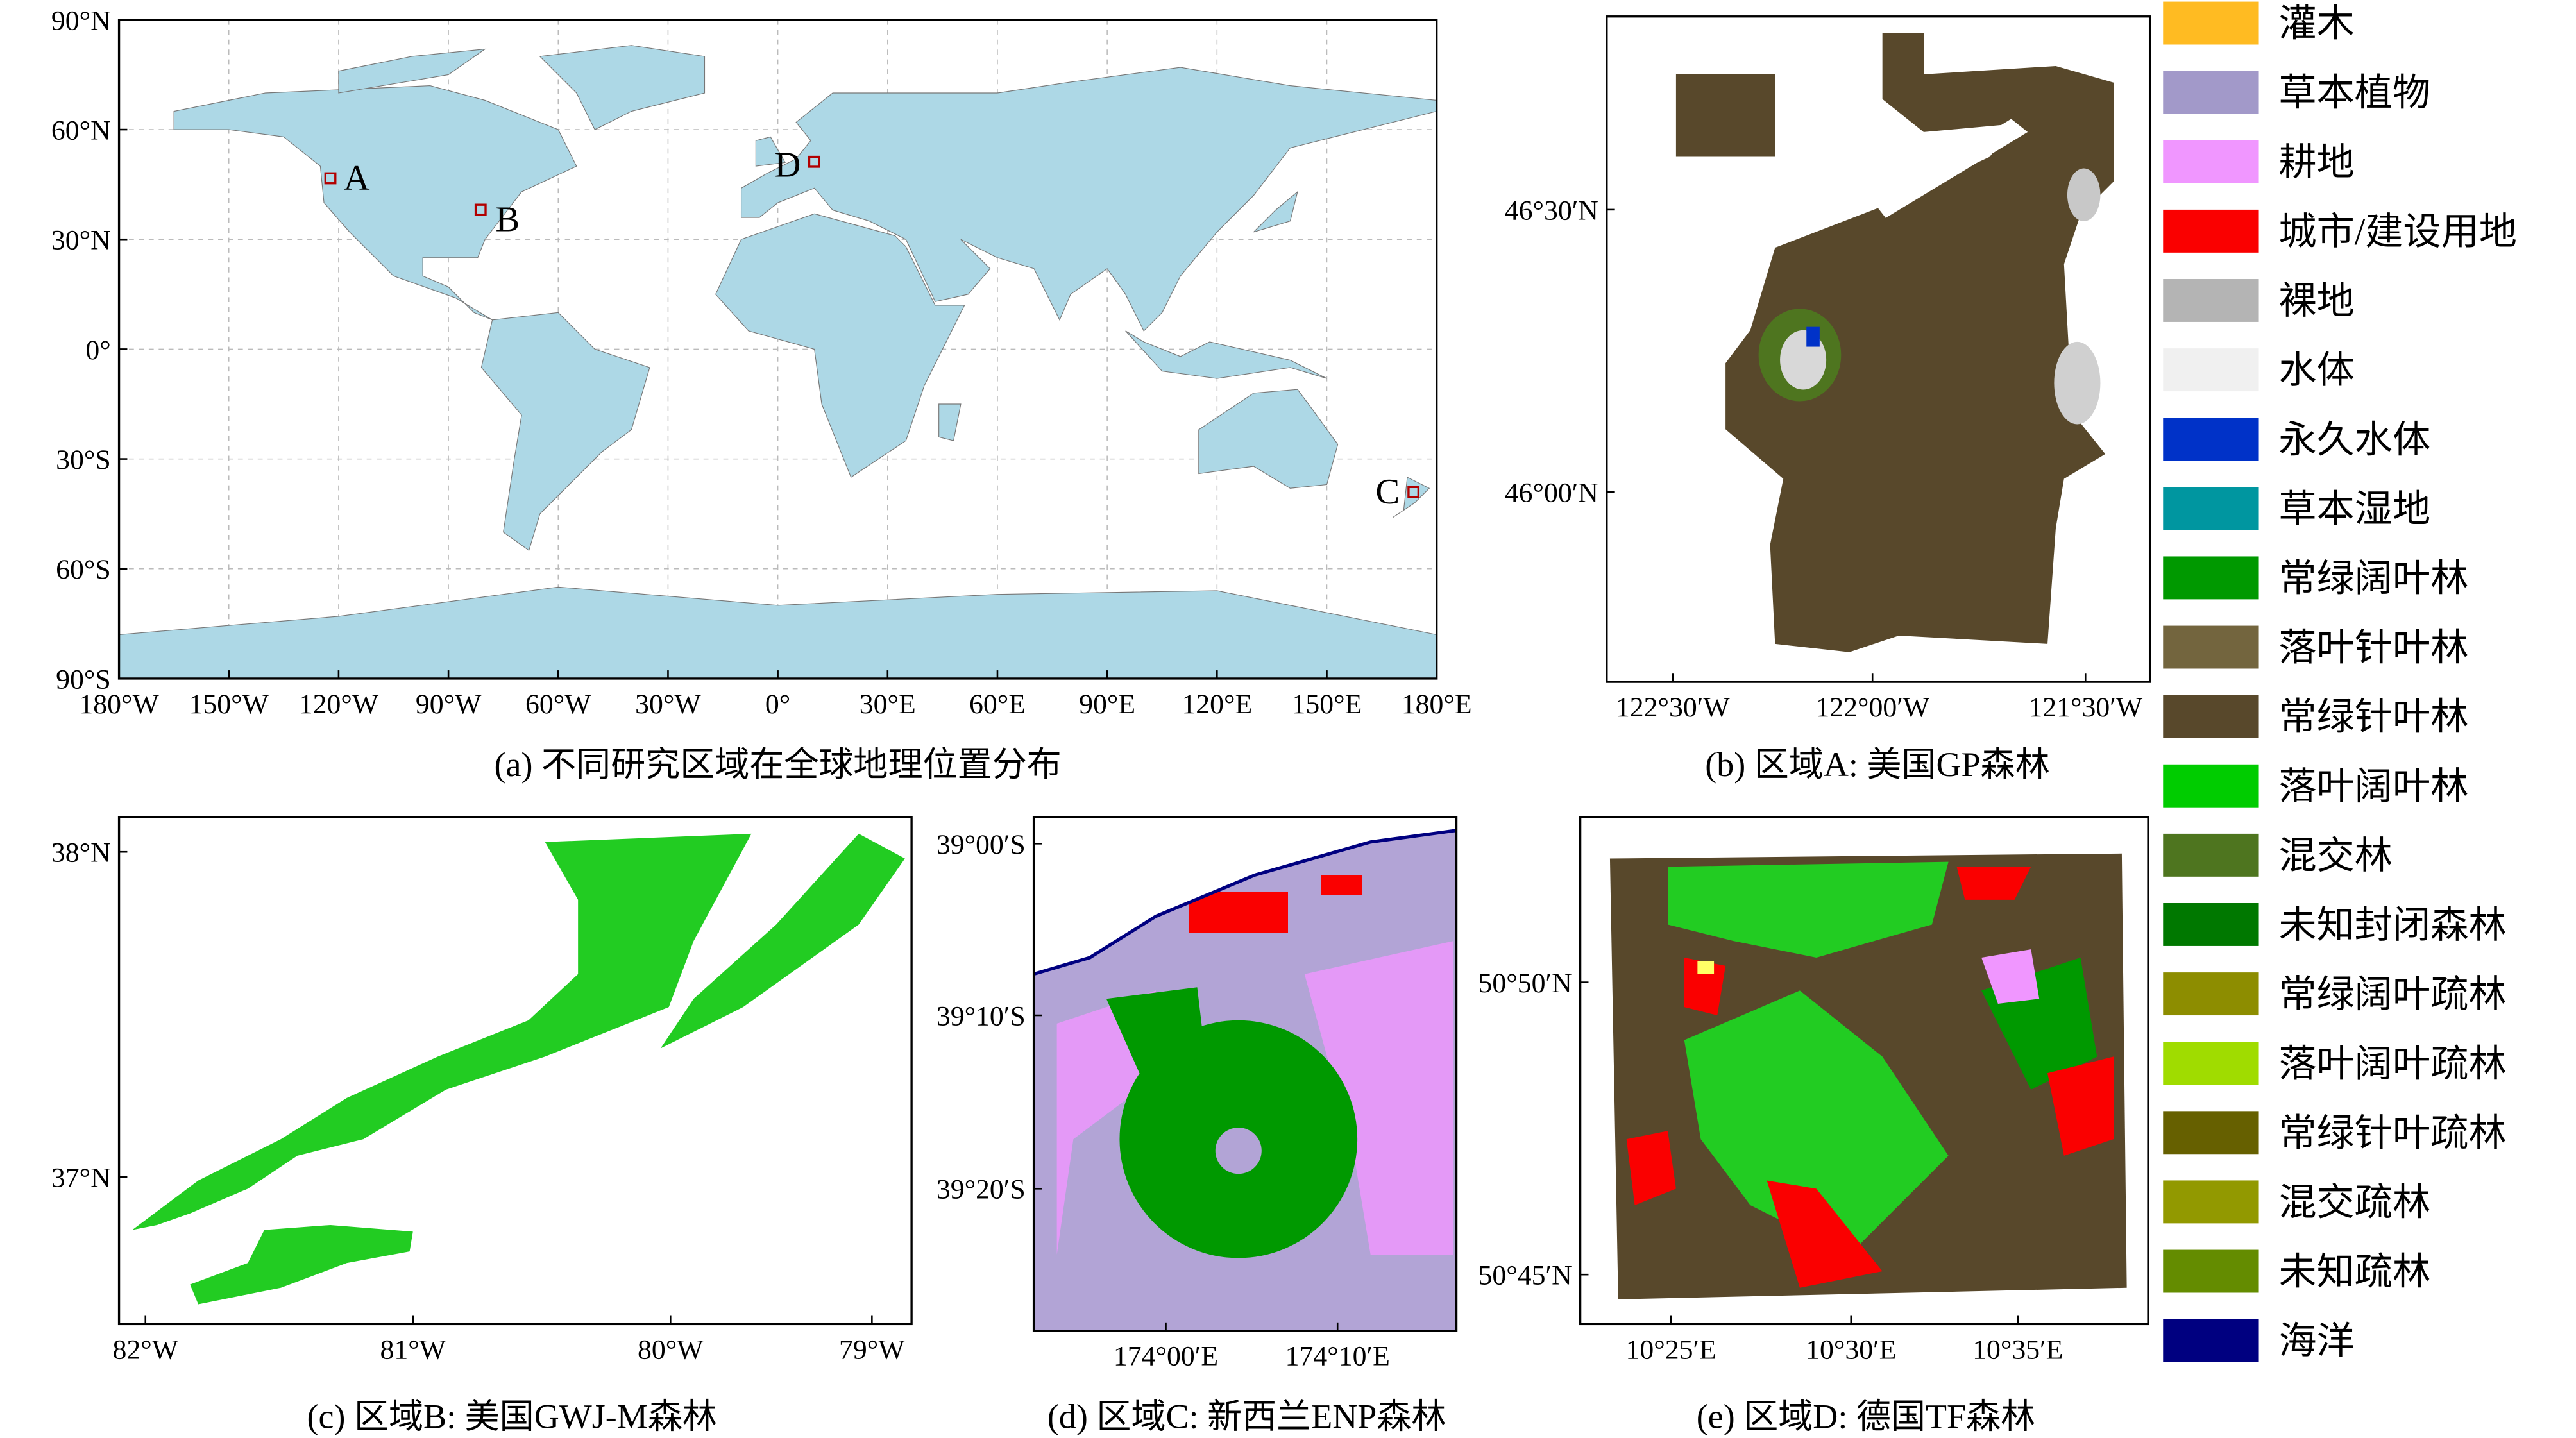  I want to click on legend-label: 落叶阔叶疏林, so click(2392, 1063).